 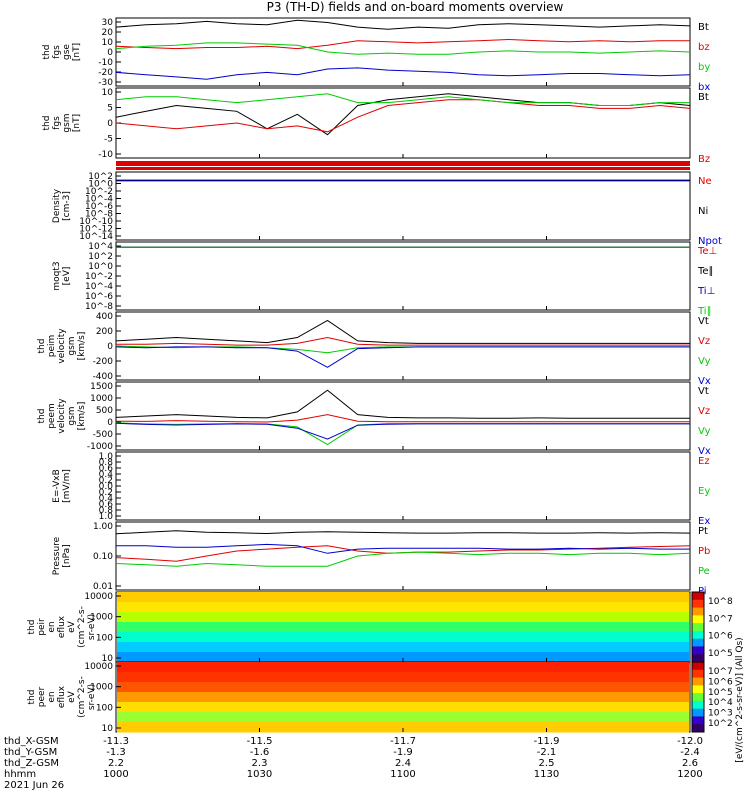 What do you see at coordinates (57, 205) in the screenshot?
I see `panel-3-ylabel-line-1: Density` at bounding box center [57, 205].